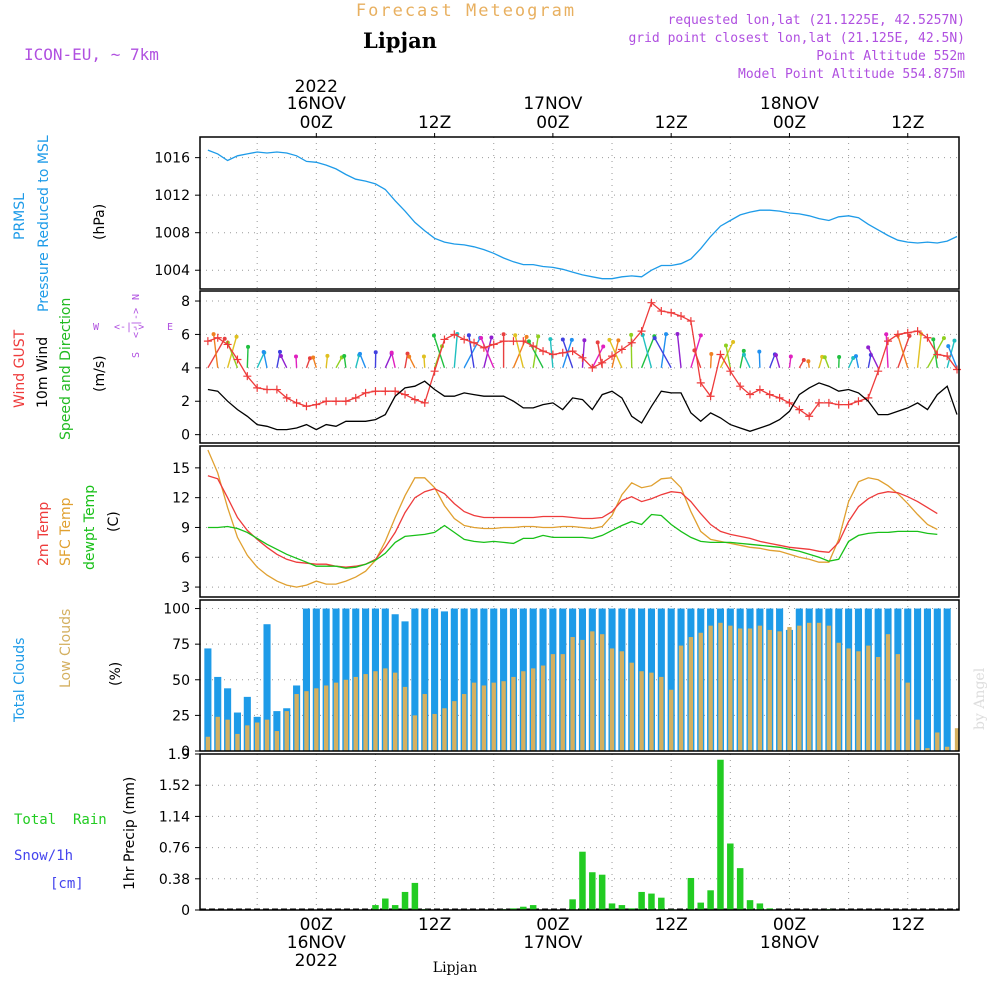 This screenshot has height=1000, width=1000. I want to click on pressure-labels: PRMSL Pressure Reduced to MSL (hPa), so click(60, 223).